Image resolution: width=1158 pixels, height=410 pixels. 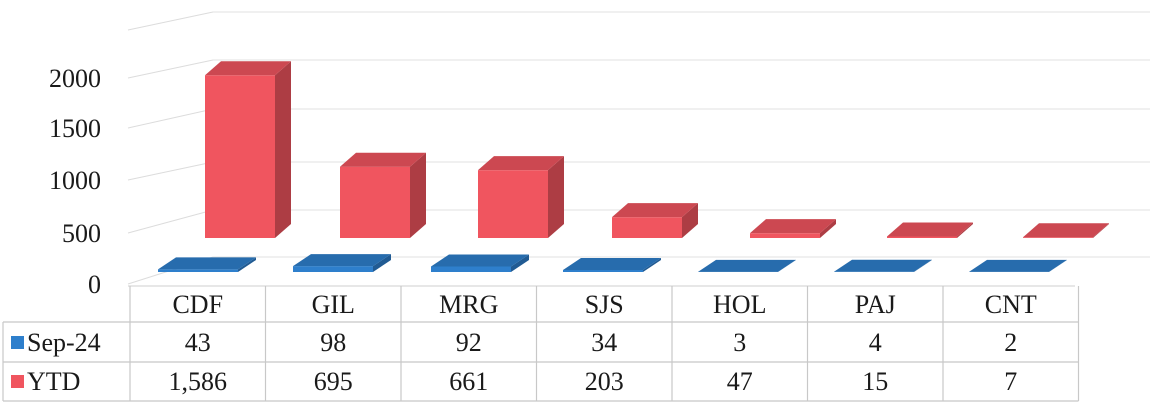 I want to click on data-label-sep-24: 92, so click(x=469, y=342).